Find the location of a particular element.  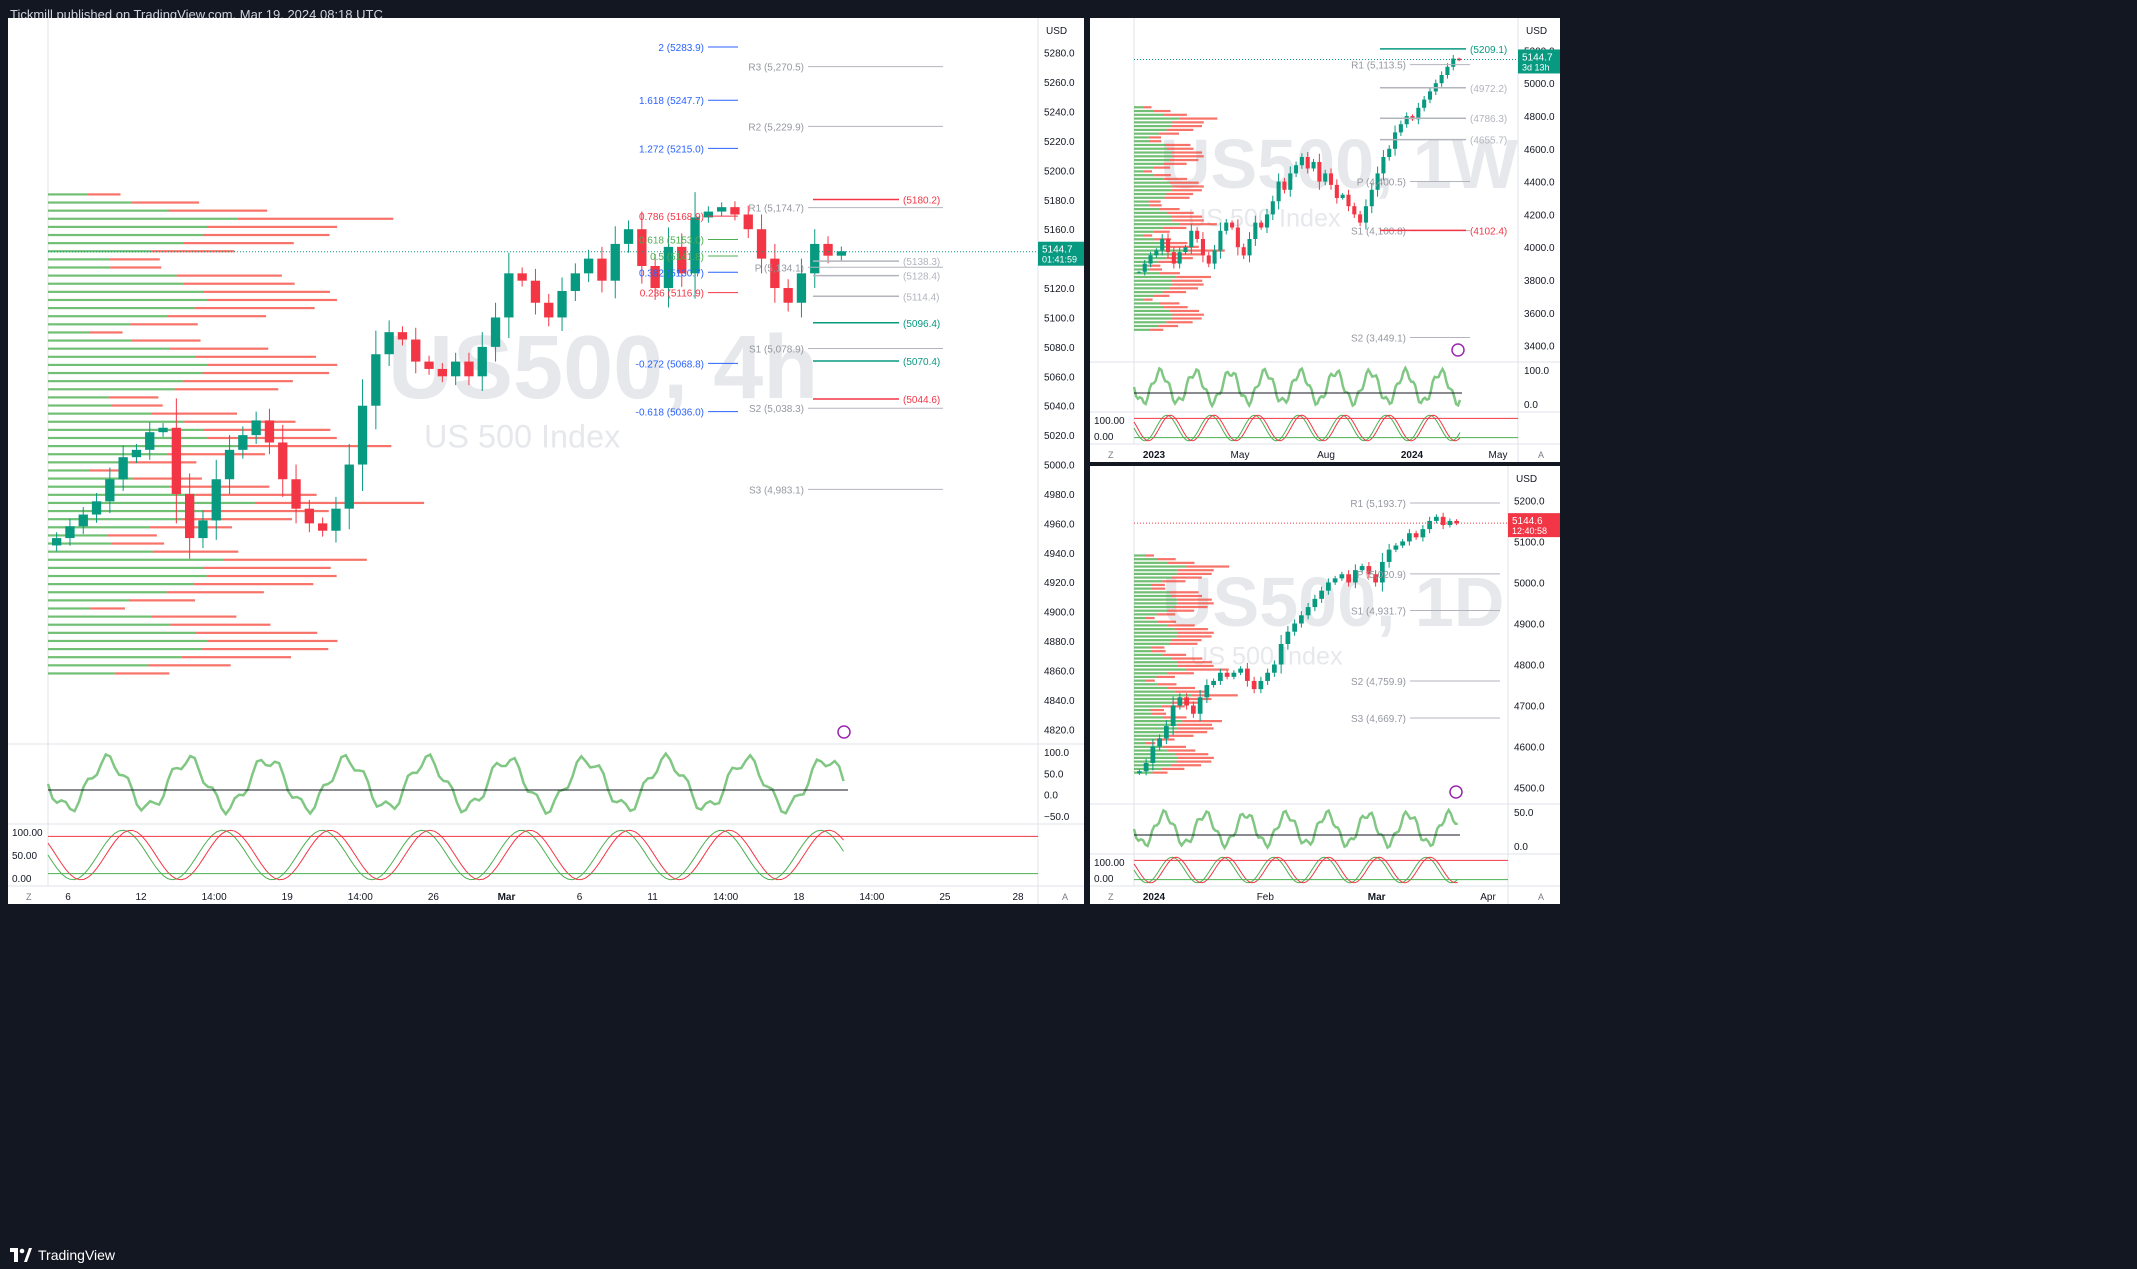

time-tick-label: 26 is located at coordinates (434, 897).